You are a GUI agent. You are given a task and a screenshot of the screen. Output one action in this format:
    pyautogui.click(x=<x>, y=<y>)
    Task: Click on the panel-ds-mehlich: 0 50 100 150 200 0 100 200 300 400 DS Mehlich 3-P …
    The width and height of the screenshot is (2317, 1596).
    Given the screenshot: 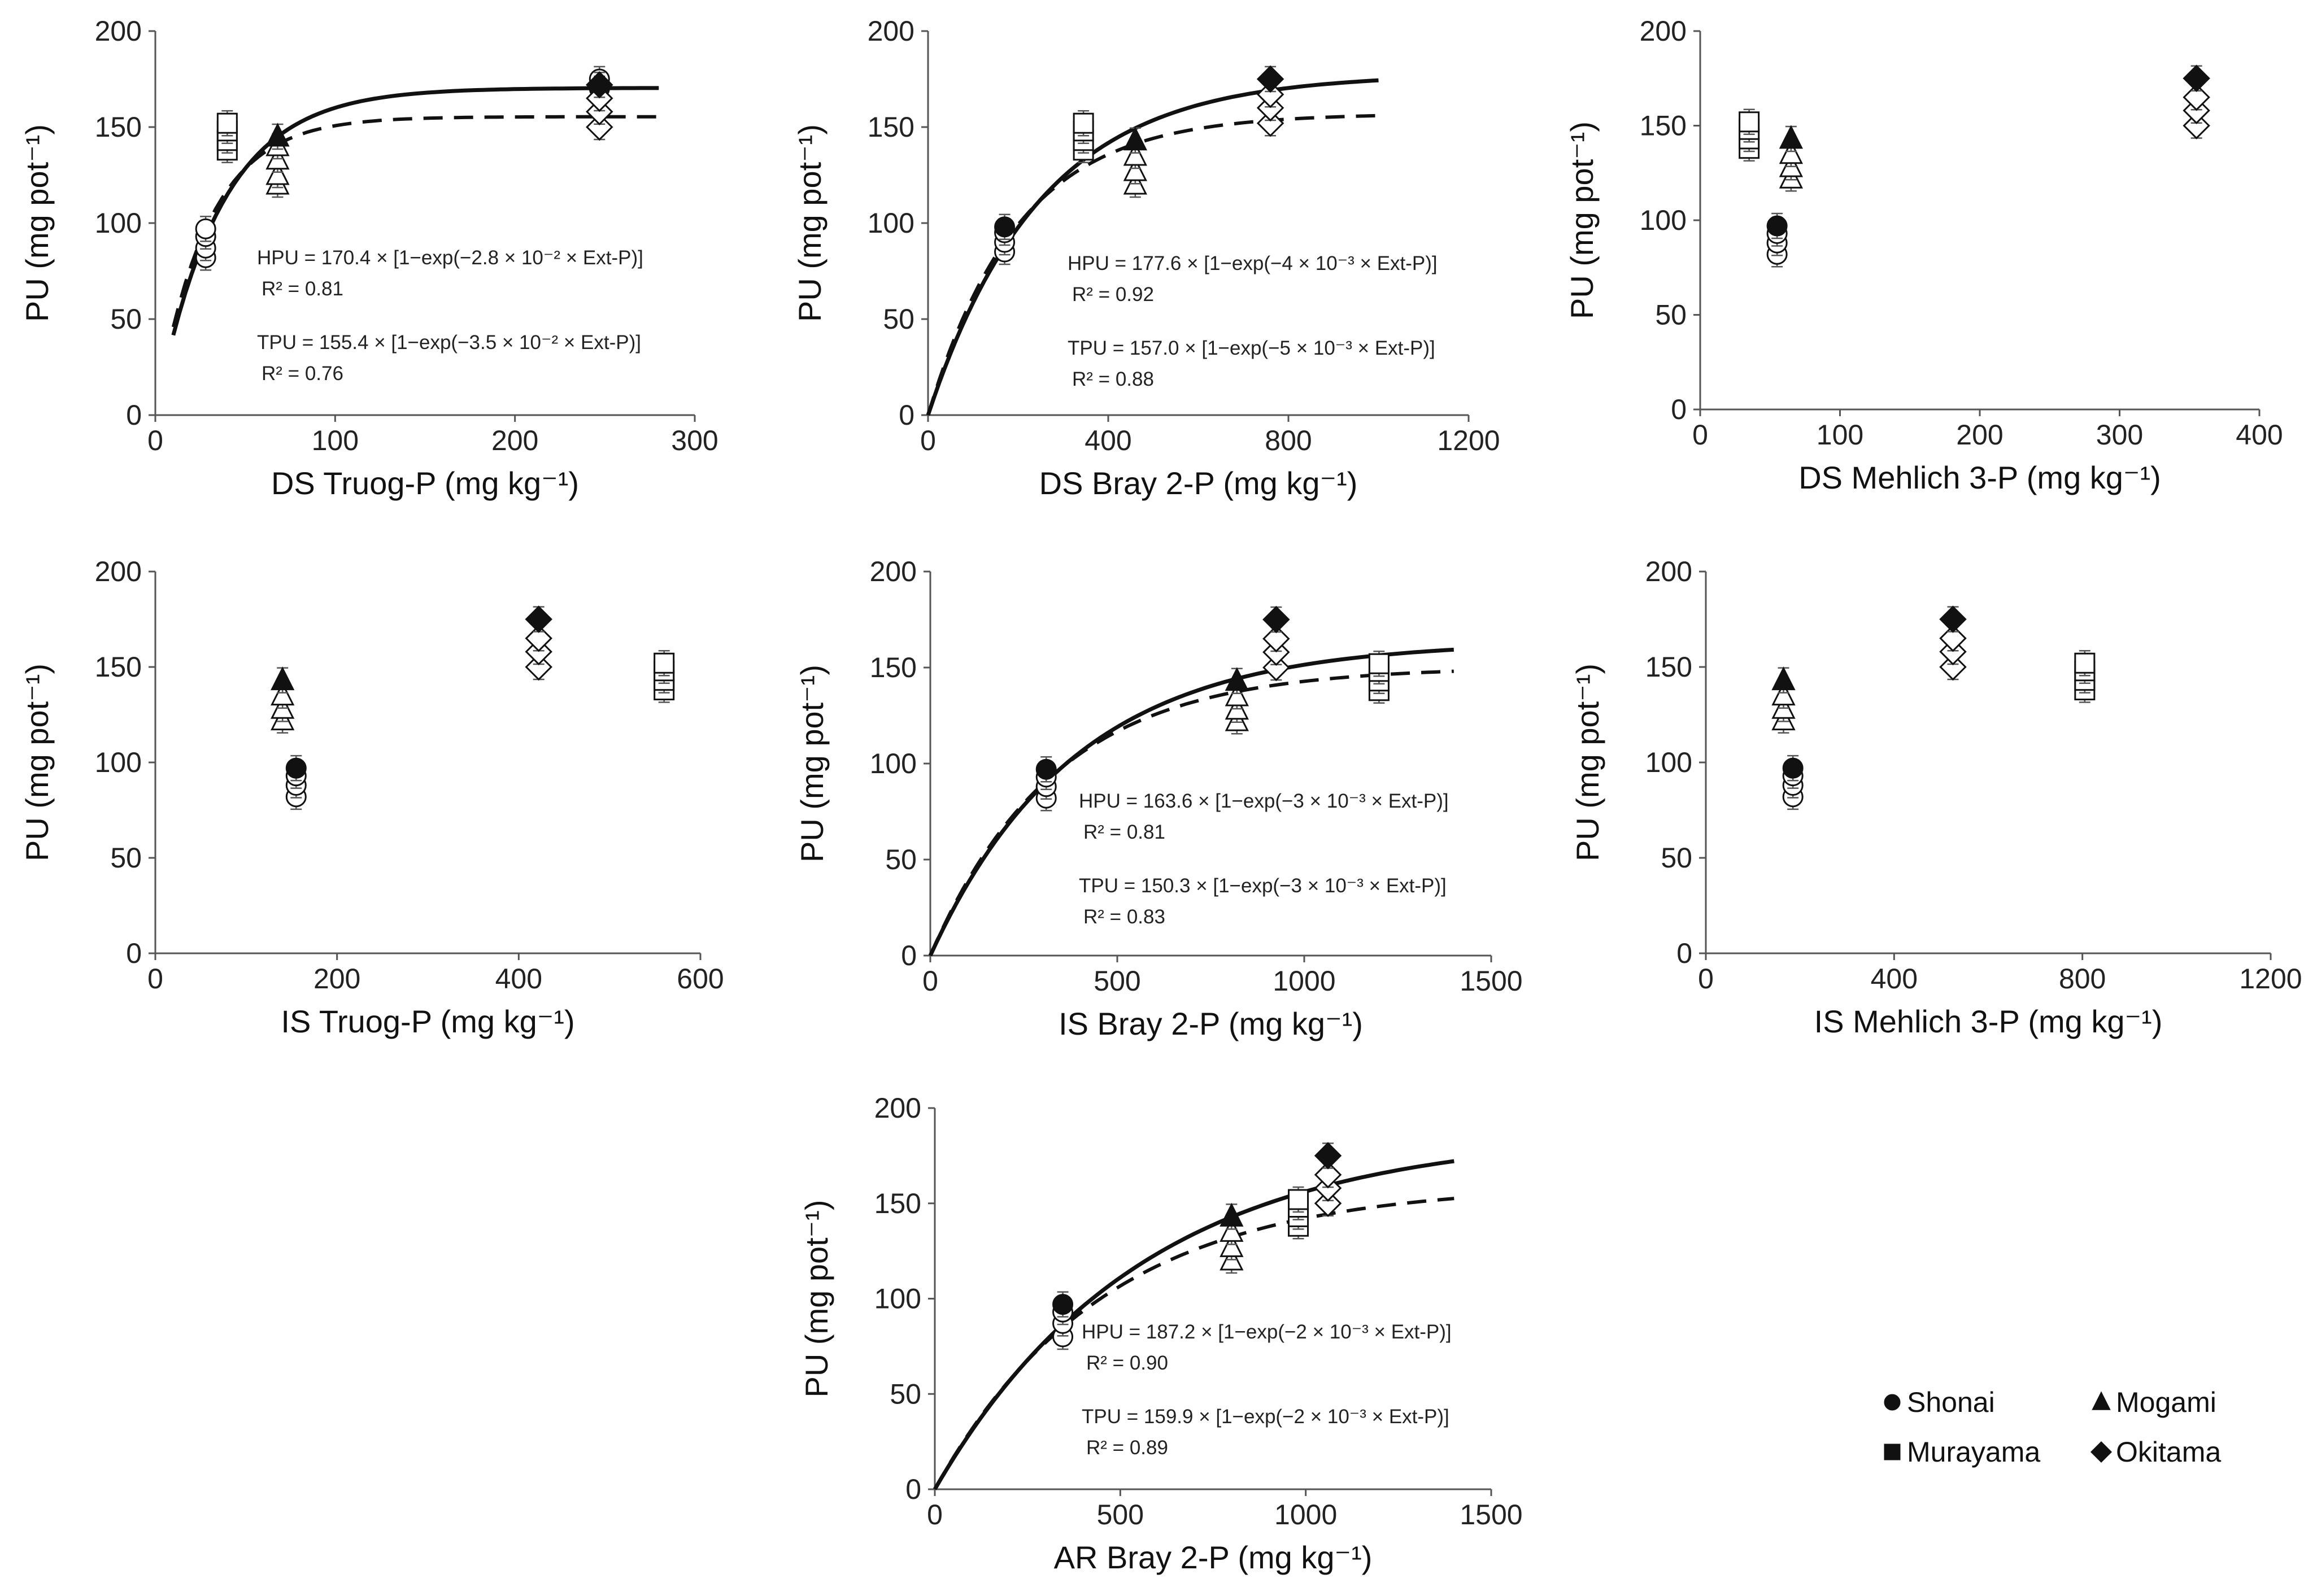 What is the action you would take?
    pyautogui.click(x=1923, y=255)
    